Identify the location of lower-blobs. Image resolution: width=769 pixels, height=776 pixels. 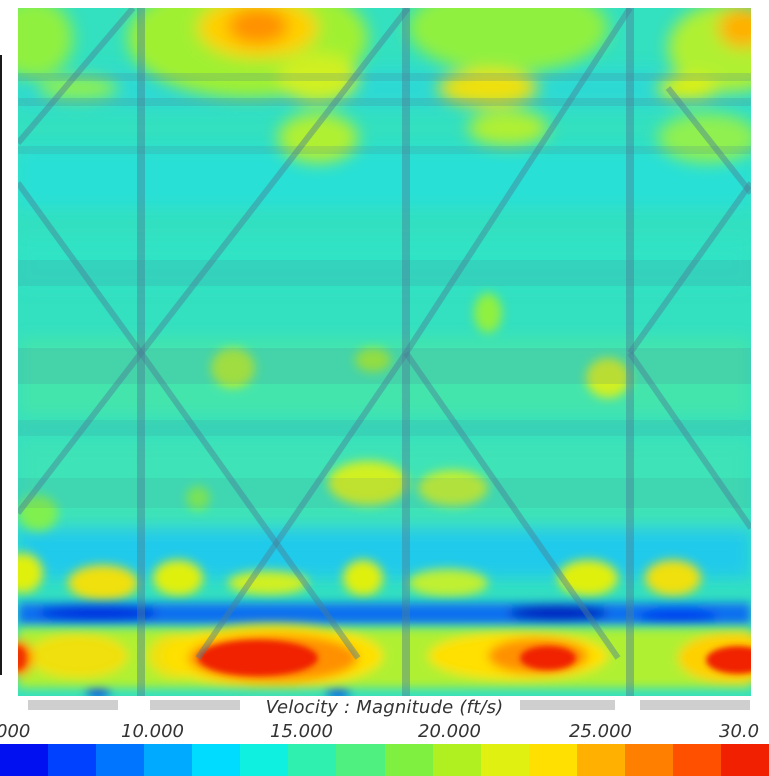
(359, 577).